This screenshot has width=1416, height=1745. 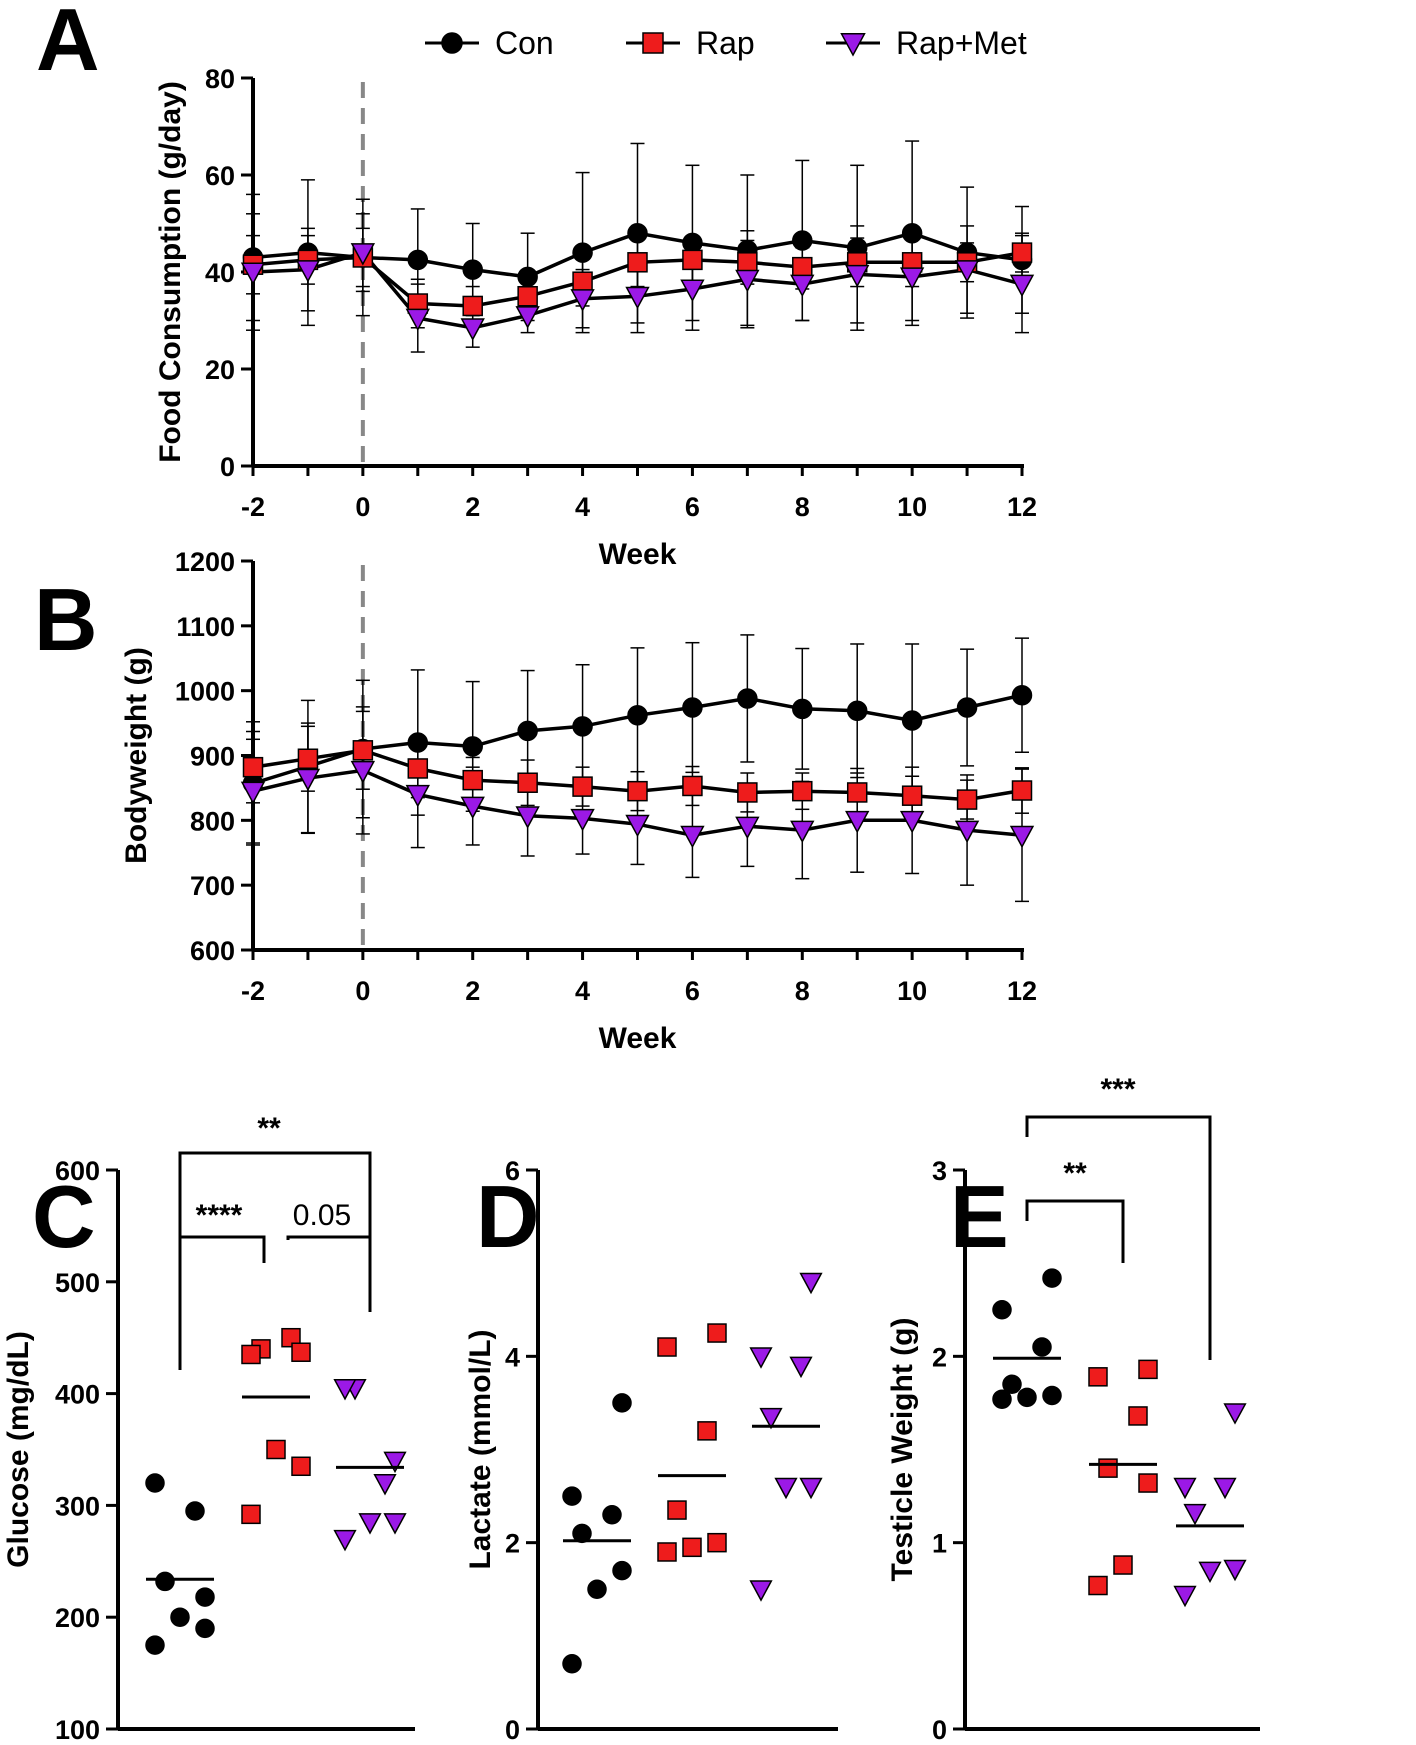 What do you see at coordinates (1022, 991) in the screenshot?
I see `x-tick-label: 12` at bounding box center [1022, 991].